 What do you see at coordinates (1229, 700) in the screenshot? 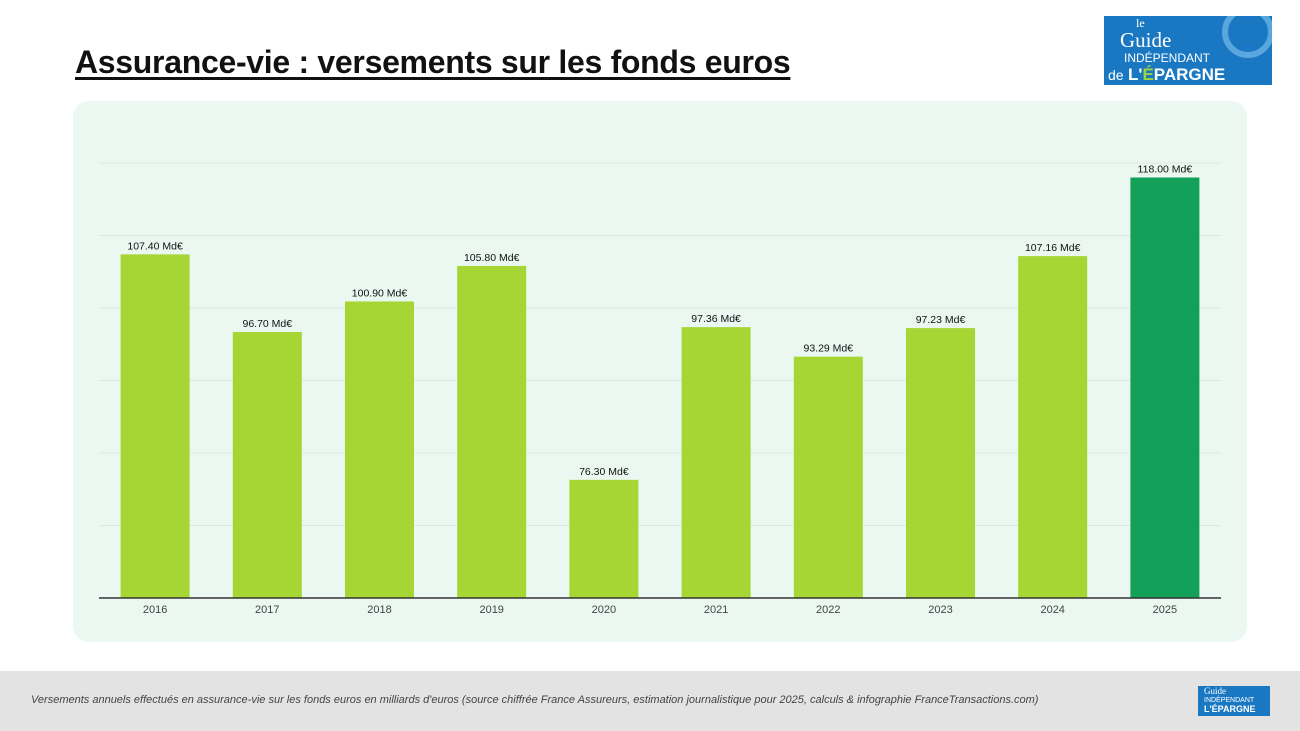
I see `logo-footer-independant: INDÉPENDANT` at bounding box center [1229, 700].